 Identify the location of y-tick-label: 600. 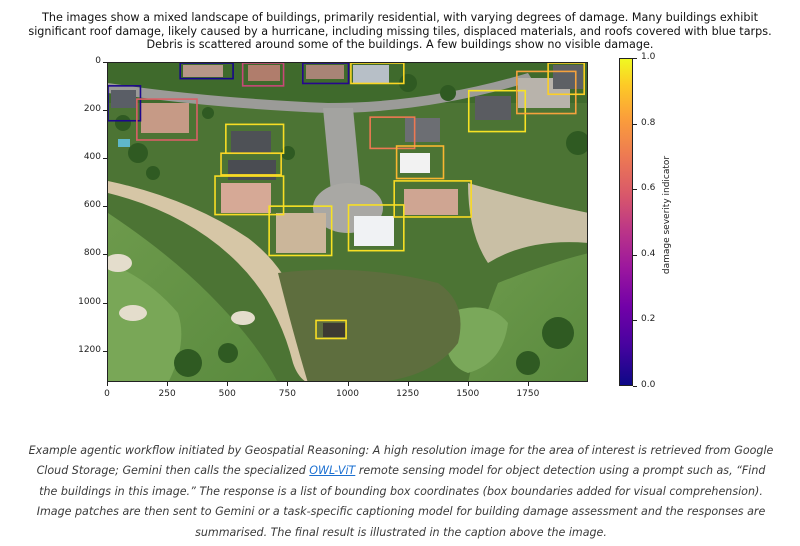
(92, 205).